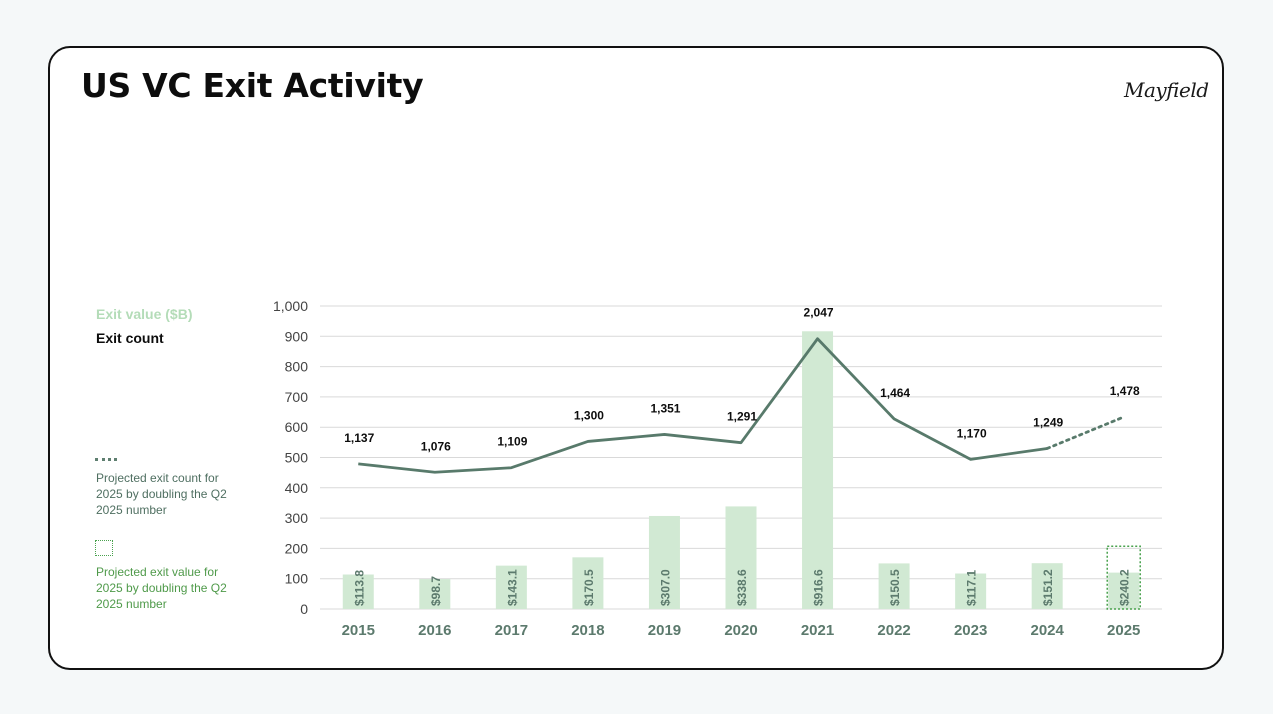 The width and height of the screenshot is (1273, 714). I want to click on bar-value-label: $150.5, so click(895, 587).